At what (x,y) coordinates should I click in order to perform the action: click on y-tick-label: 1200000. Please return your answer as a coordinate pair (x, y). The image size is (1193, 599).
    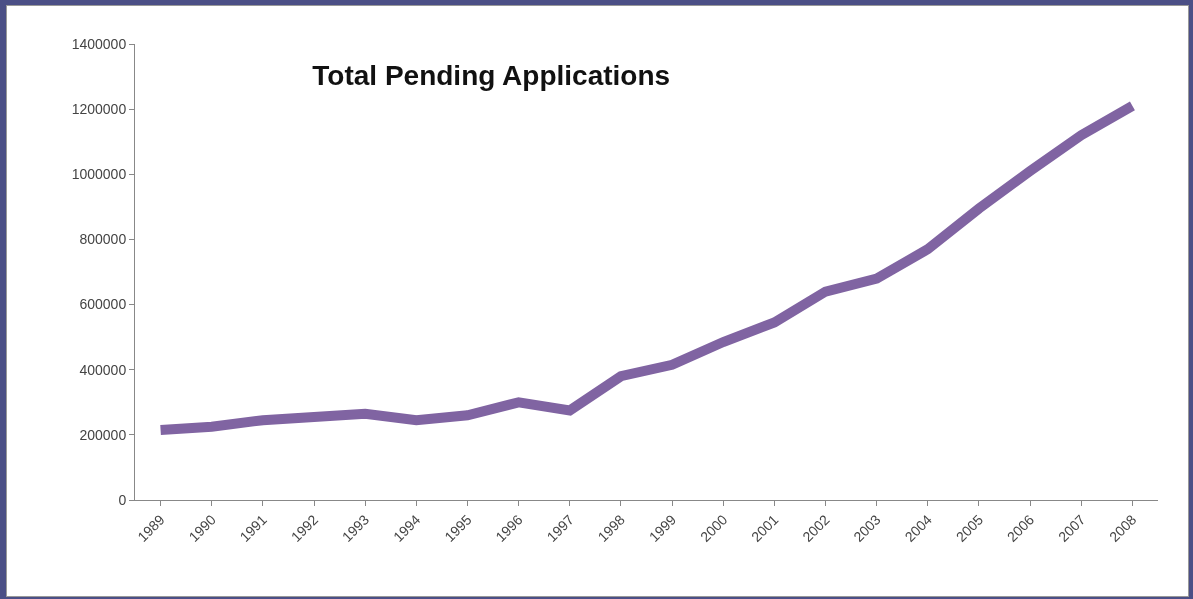
    Looking at the image, I should click on (99, 109).